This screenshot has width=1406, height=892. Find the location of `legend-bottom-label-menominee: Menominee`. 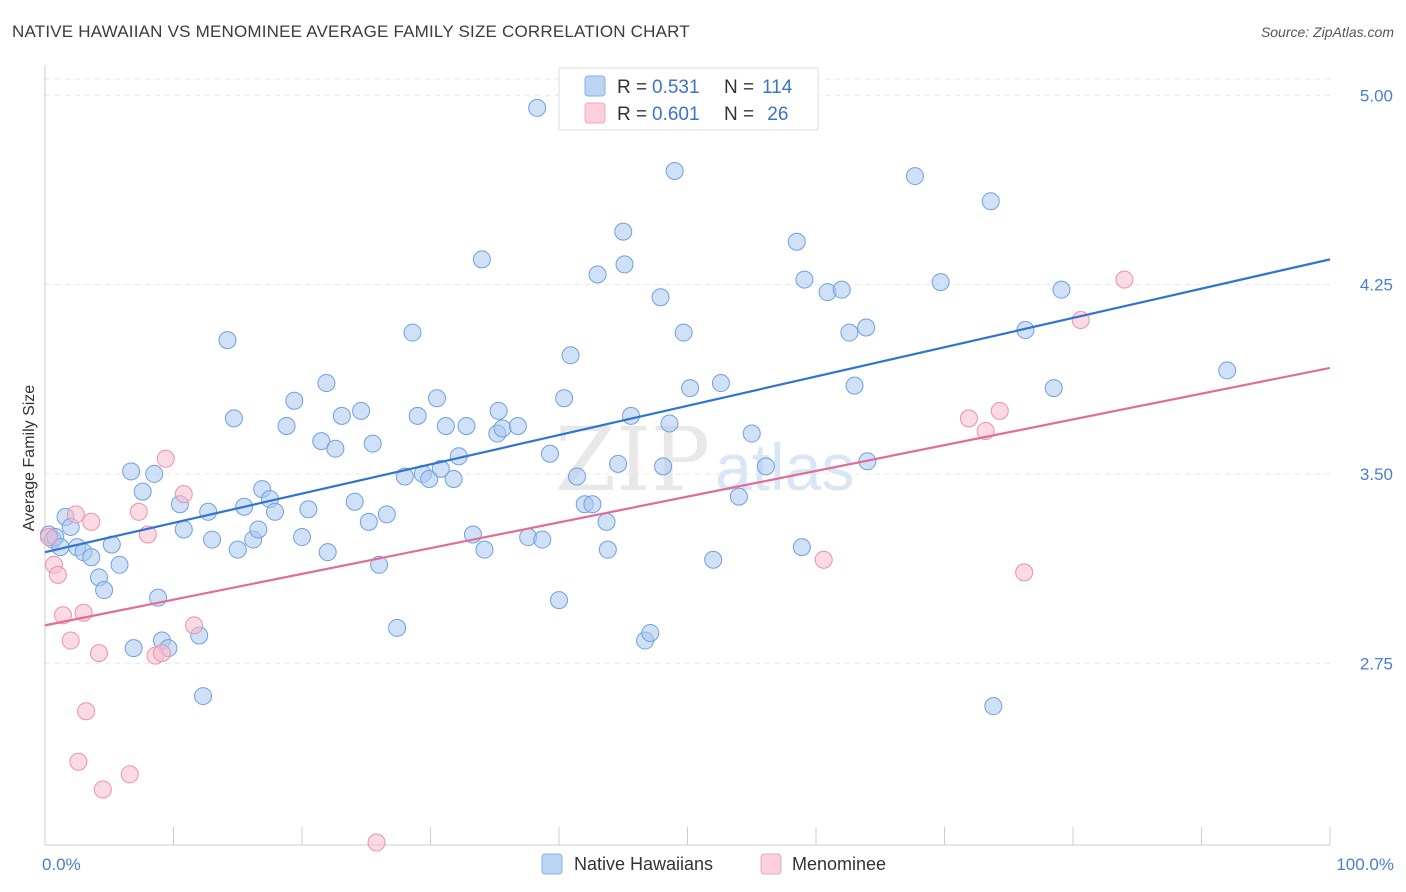

legend-bottom-label-menominee: Menominee is located at coordinates (839, 864).